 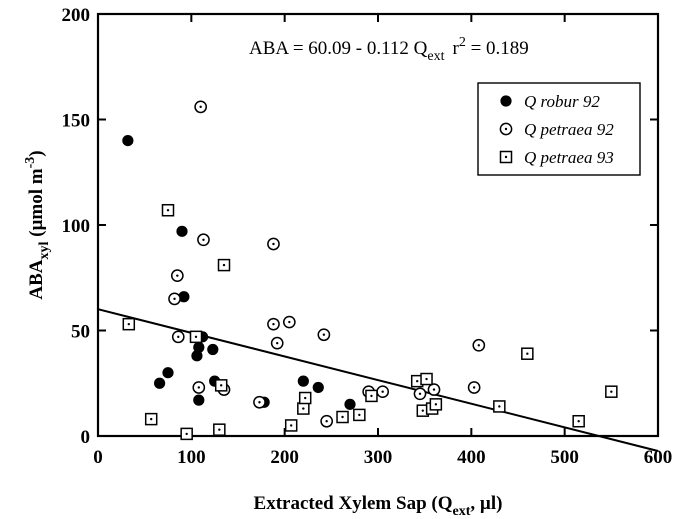 What do you see at coordinates (284, 457) in the screenshot?
I see `x-tick-label: 200` at bounding box center [284, 457].